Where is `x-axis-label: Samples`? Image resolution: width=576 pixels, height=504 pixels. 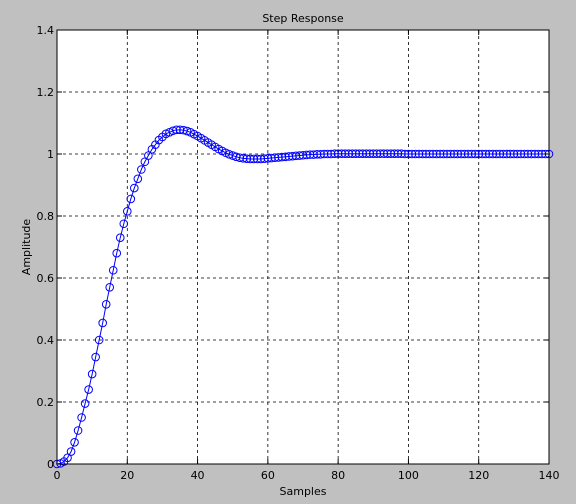 x-axis-label: Samples is located at coordinates (303, 491).